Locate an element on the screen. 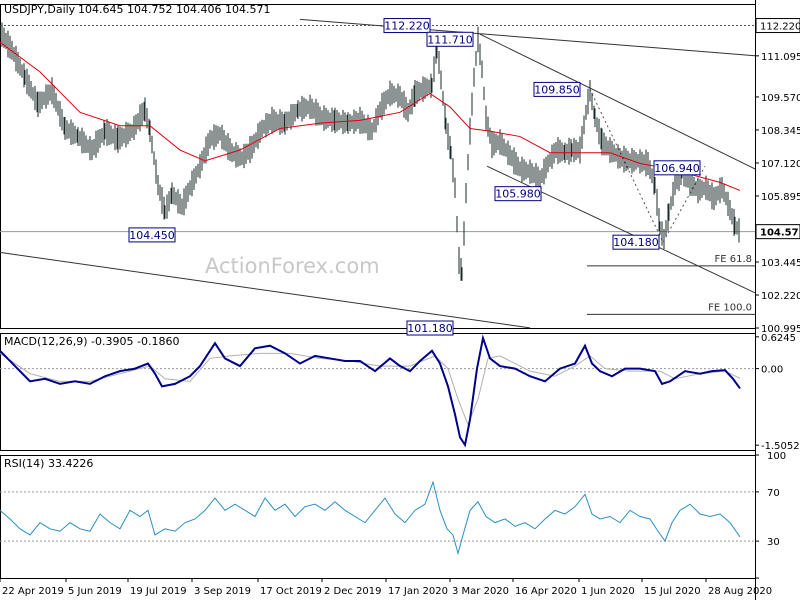  rsi-tick-label: 70 is located at coordinates (773, 493).